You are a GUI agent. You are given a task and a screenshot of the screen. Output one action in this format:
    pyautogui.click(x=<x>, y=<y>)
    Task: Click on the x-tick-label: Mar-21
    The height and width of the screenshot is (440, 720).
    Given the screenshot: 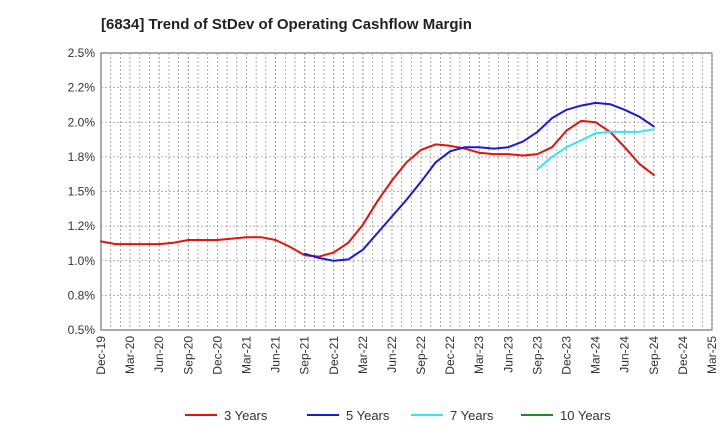 What is the action you would take?
    pyautogui.click(x=246, y=355)
    